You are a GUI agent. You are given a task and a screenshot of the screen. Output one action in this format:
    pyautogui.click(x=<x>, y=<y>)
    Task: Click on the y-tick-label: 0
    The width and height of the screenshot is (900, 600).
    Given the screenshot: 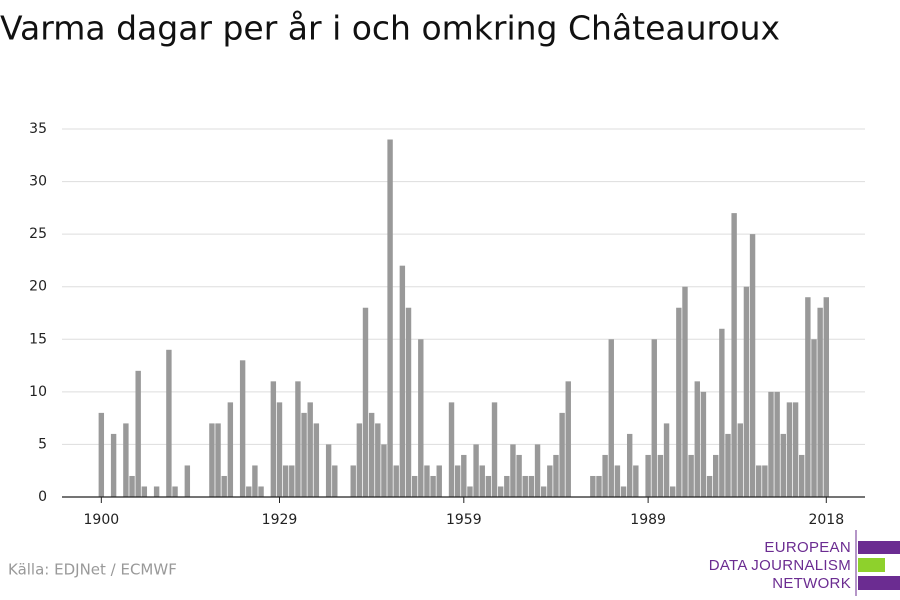 What is the action you would take?
    pyautogui.click(x=42, y=497)
    